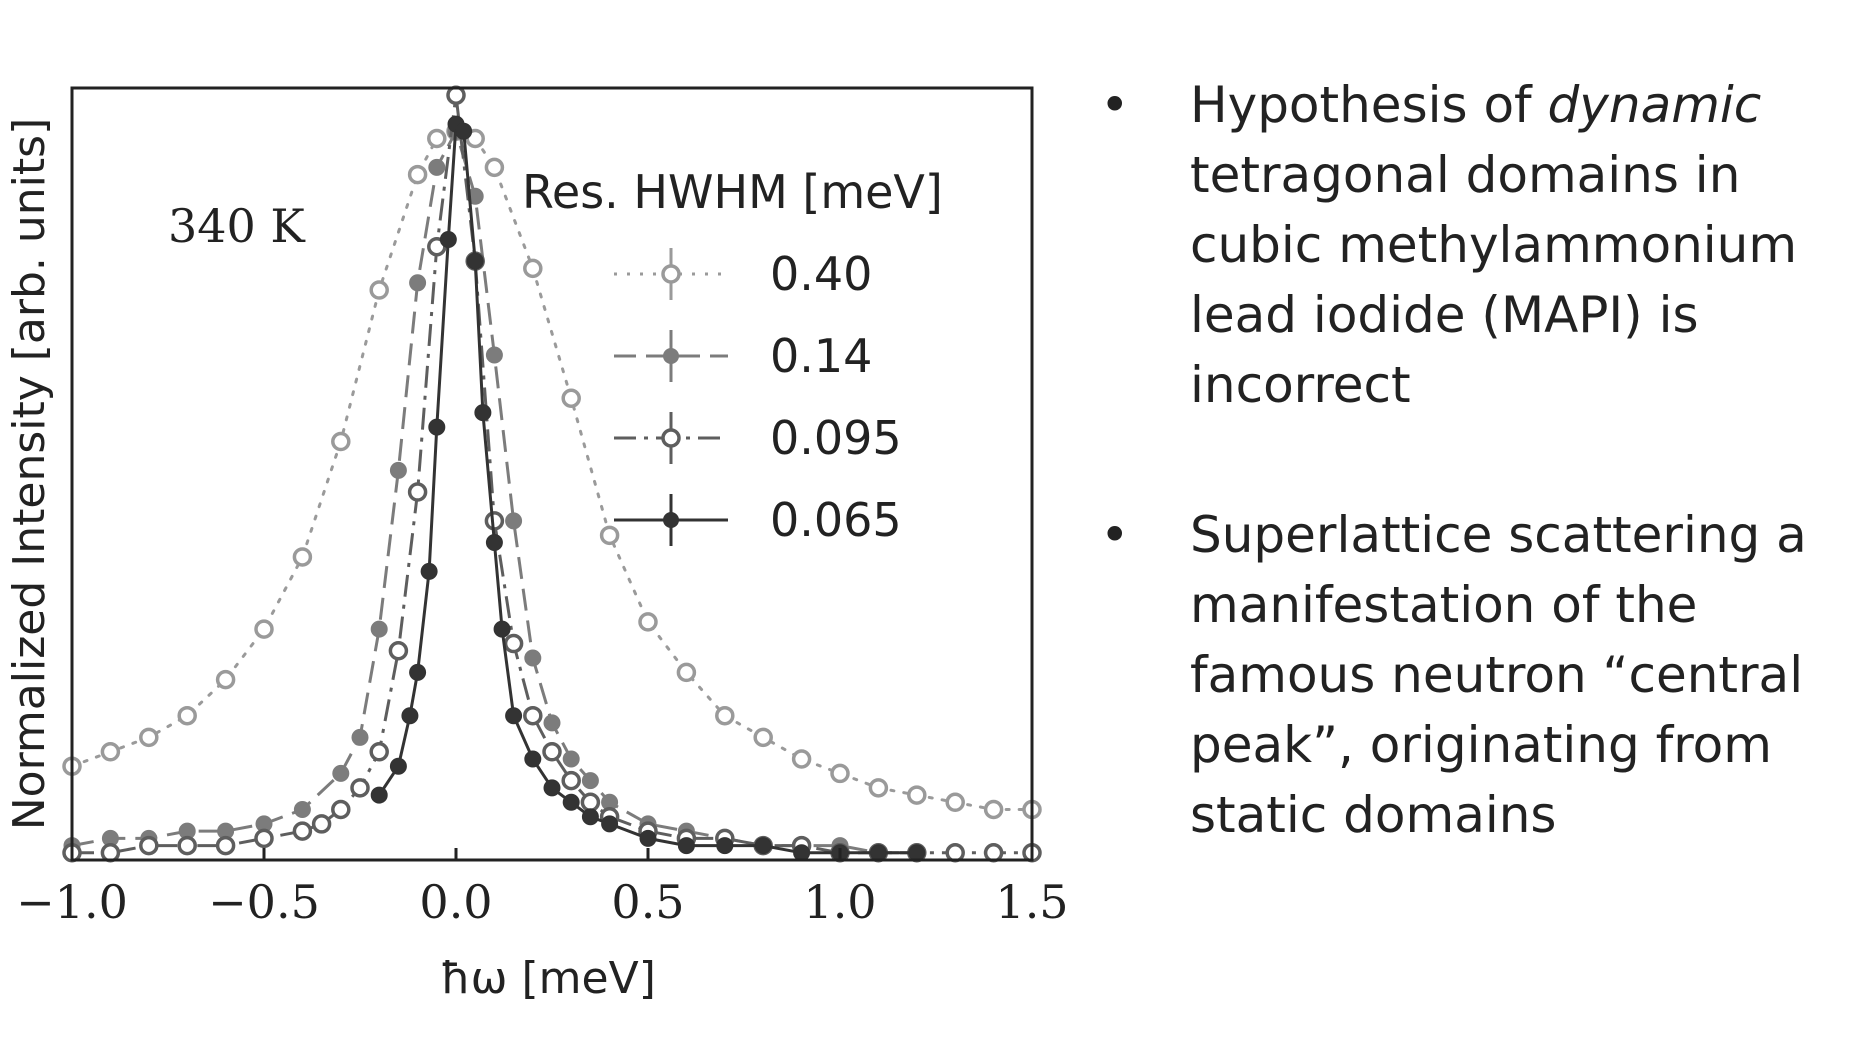  What do you see at coordinates (732, 192) in the screenshot?
I see `legend-title: Res. HWHM [meV]` at bounding box center [732, 192].